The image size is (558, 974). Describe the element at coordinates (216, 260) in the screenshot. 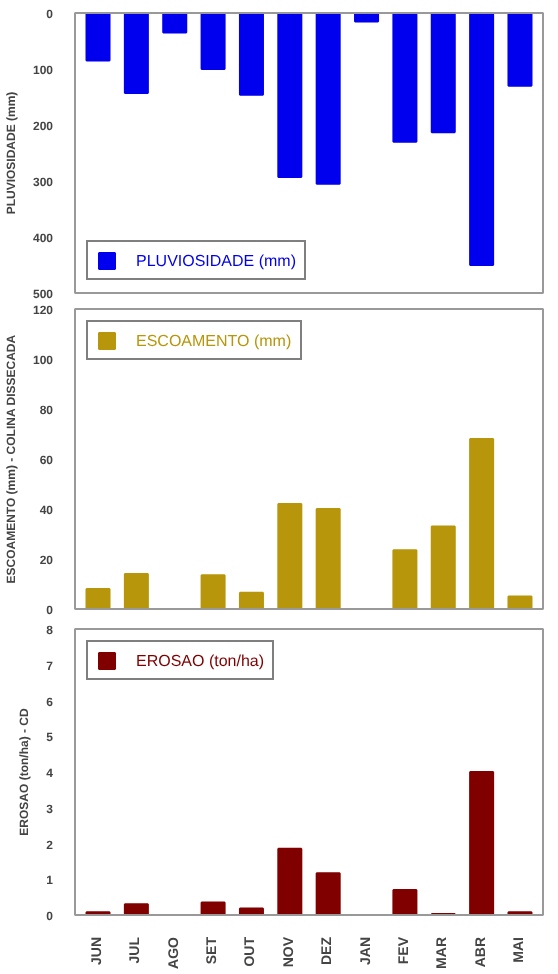

I see `legend-label: PLUVIOSIDADE (mm)` at that location.